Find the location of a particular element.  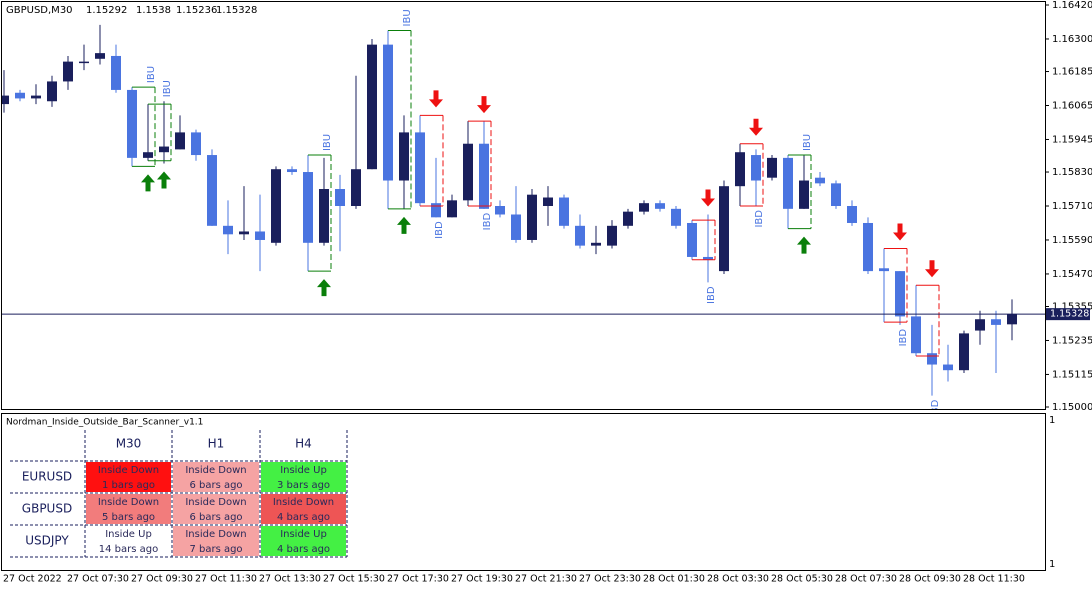

x-tick-label: 28 Oct 05:30 is located at coordinates (802, 579).